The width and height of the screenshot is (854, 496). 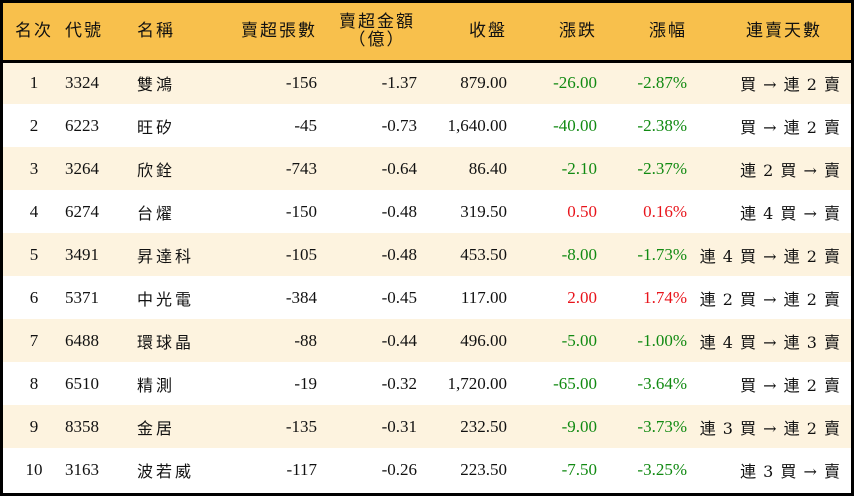 What do you see at coordinates (301, 426) in the screenshot?
I see `net-sell-lots-cell: -135` at bounding box center [301, 426].